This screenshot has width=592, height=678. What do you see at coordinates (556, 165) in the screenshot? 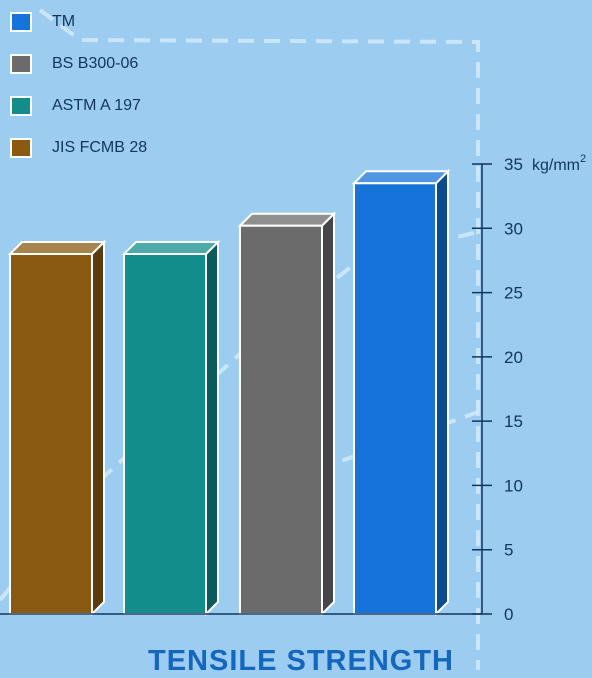
I see `unit-text: kg/mm` at bounding box center [556, 165].